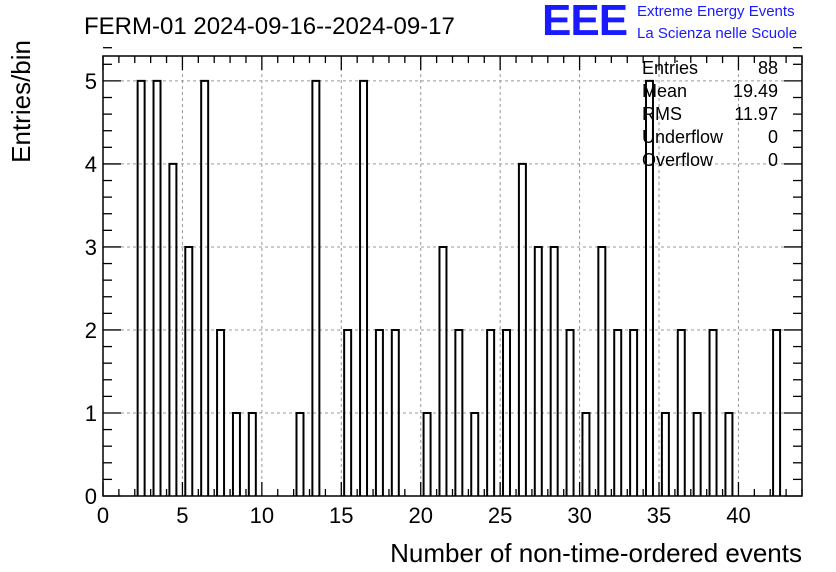  What do you see at coordinates (767, 68) in the screenshot?
I see `stat-value: 88` at bounding box center [767, 68].